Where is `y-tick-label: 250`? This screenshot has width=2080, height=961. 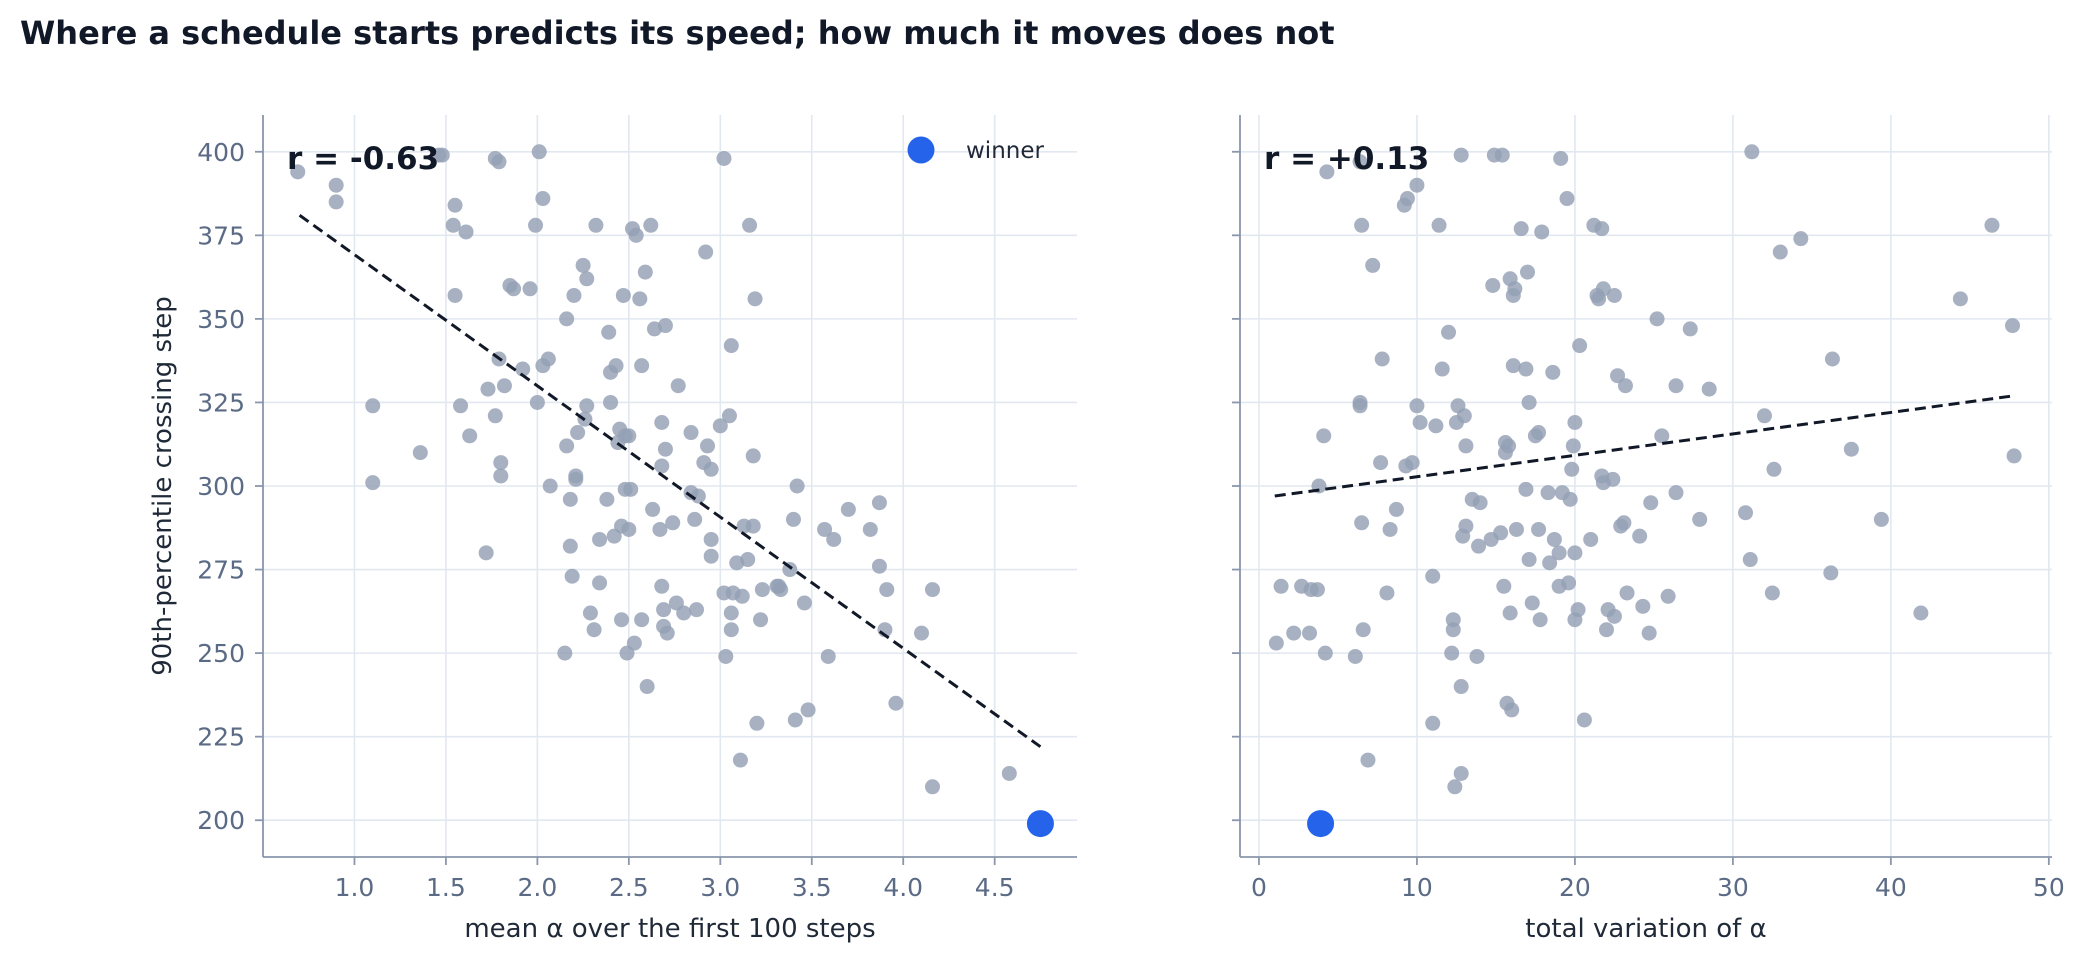
y-tick-label: 250 is located at coordinates (221, 653).